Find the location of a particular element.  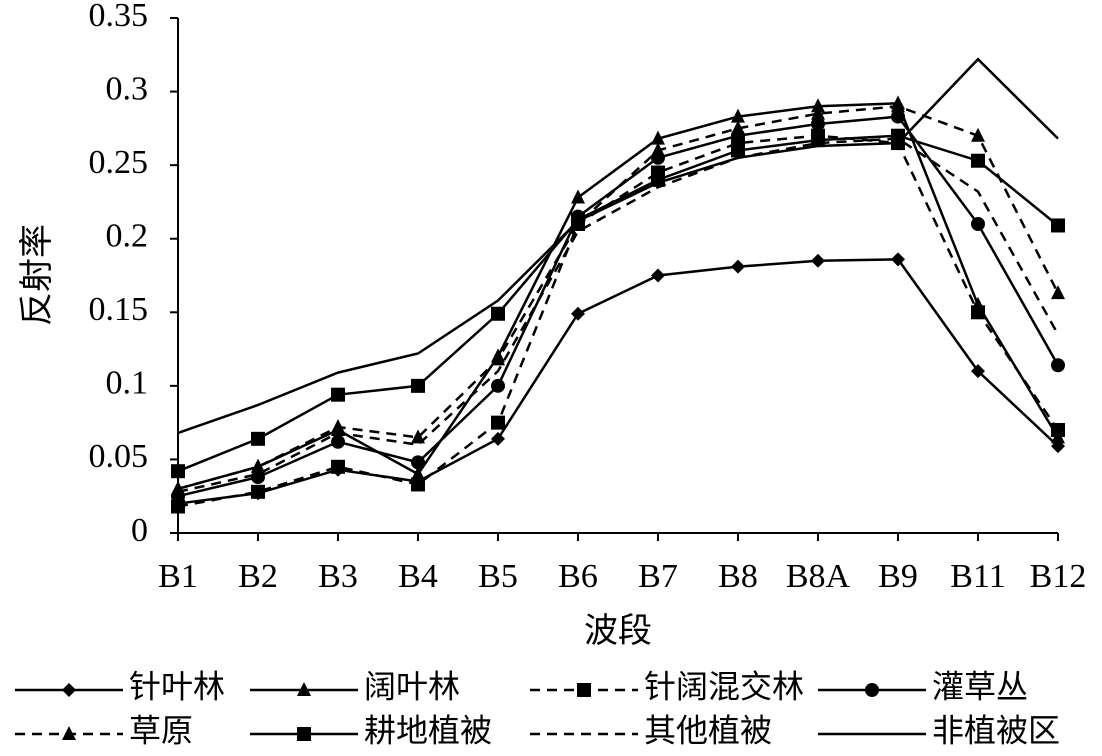

y-tick-label: 0.05 is located at coordinates (119, 456).